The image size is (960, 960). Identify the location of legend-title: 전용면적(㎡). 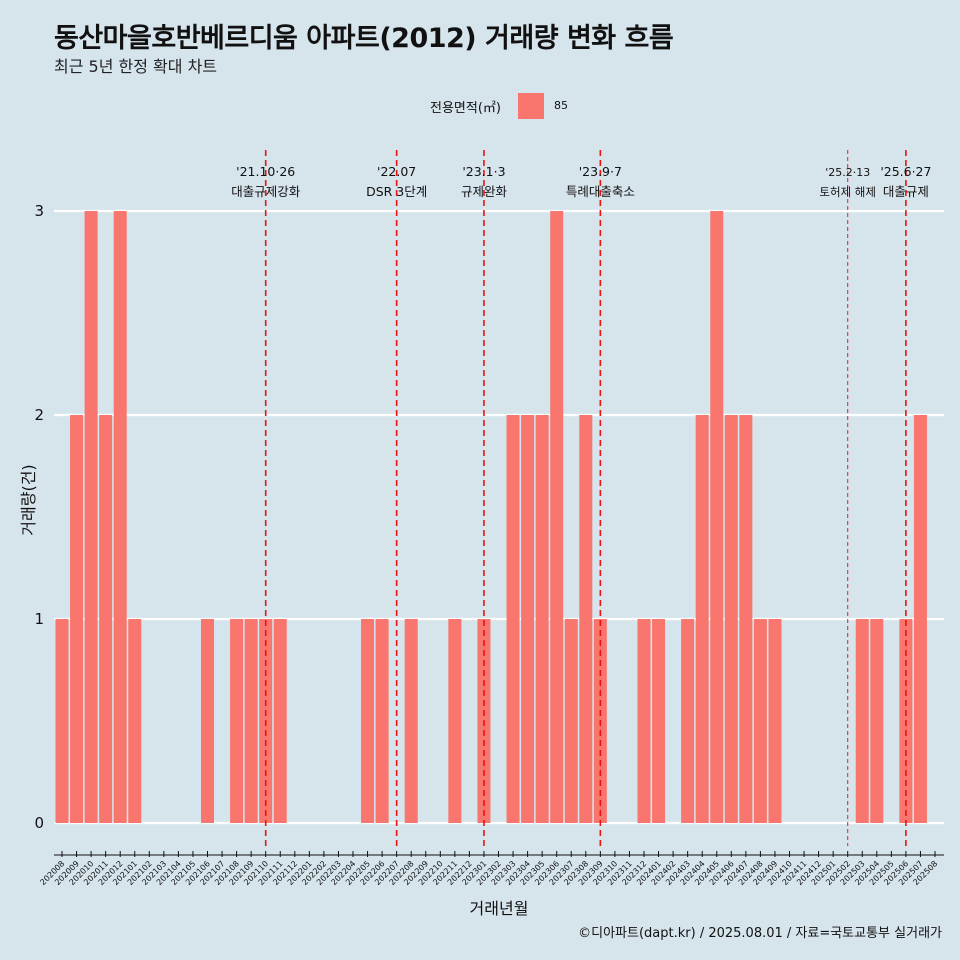
(465, 108).